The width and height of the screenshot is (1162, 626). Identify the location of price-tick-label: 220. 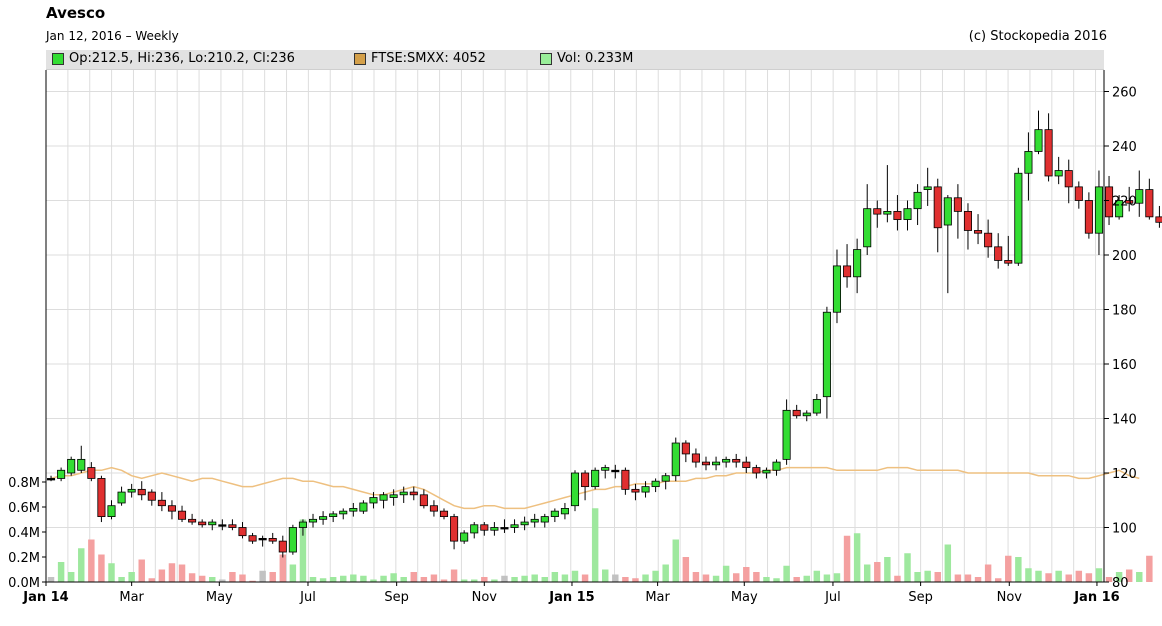
(1124, 202).